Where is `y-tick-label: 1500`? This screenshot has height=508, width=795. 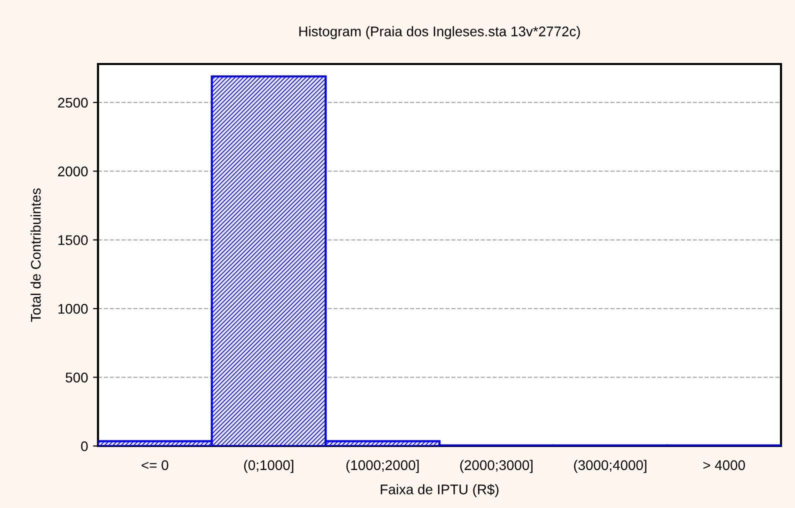 y-tick-label: 1500 is located at coordinates (73, 240).